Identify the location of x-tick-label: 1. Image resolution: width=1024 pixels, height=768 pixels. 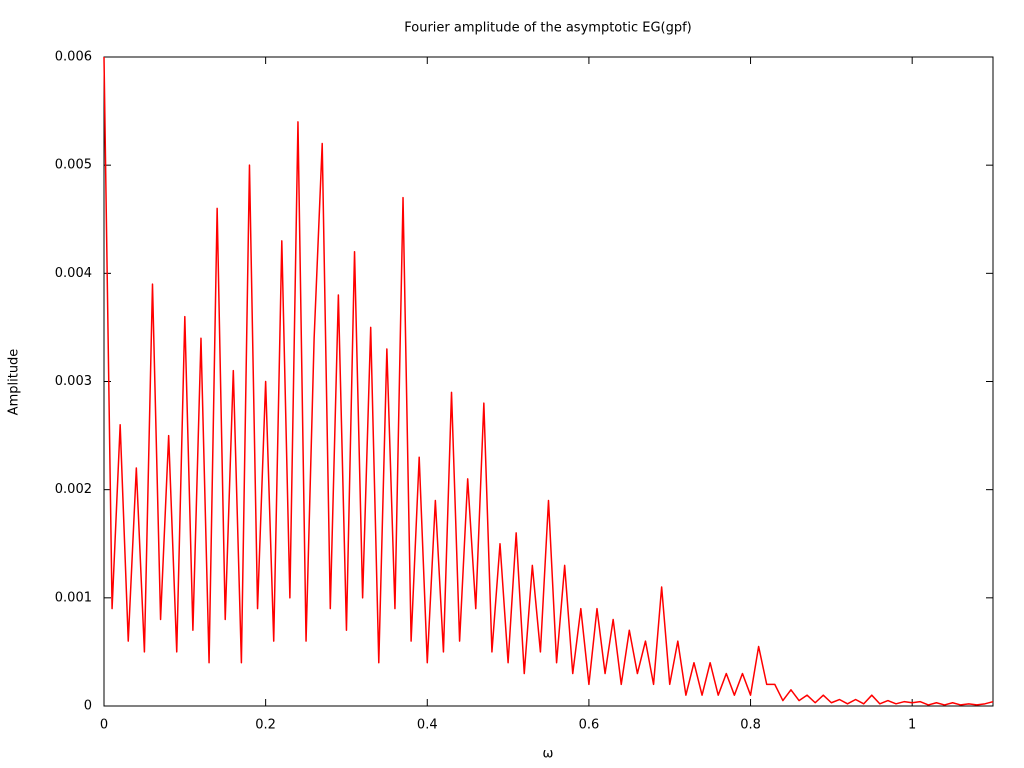
(912, 725).